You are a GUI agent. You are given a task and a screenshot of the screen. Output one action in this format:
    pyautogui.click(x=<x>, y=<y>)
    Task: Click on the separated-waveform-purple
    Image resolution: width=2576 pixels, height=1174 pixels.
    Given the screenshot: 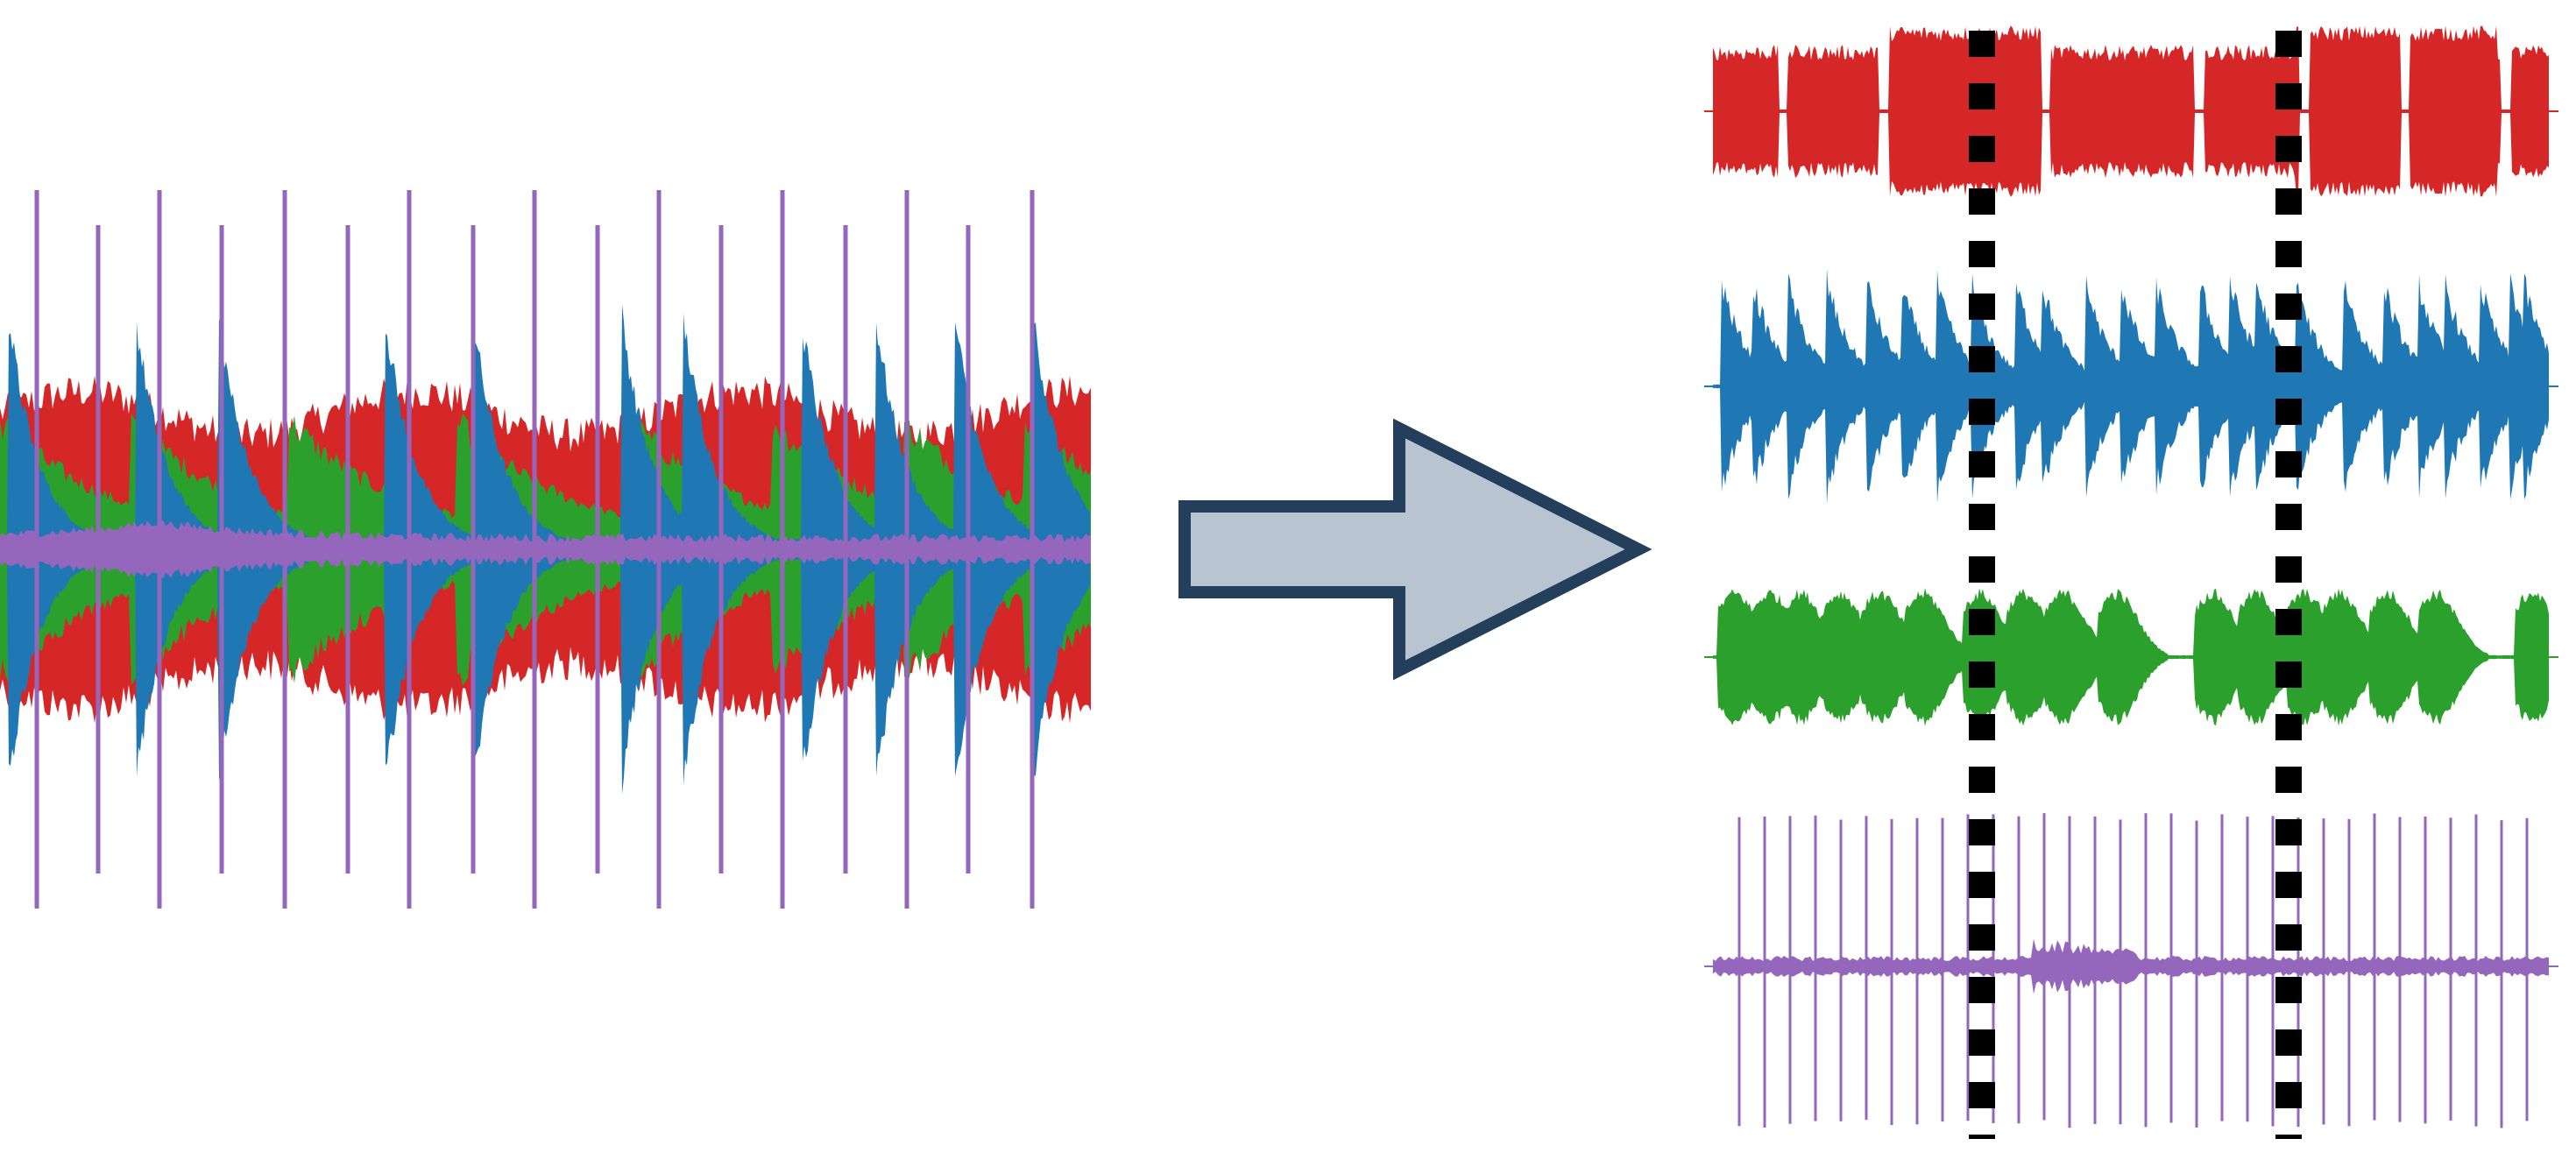 What is the action you would take?
    pyautogui.click(x=2131, y=970)
    